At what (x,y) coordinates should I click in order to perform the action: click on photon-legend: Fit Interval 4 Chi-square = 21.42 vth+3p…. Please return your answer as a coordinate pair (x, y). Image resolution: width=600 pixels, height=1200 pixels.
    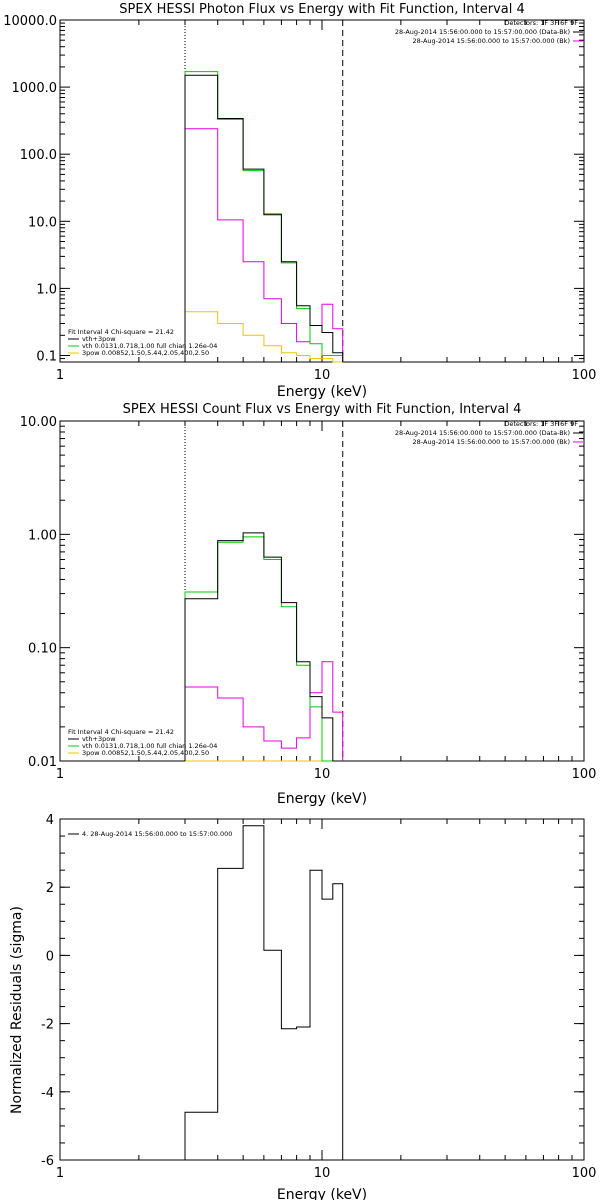
    Looking at the image, I should click on (142, 342).